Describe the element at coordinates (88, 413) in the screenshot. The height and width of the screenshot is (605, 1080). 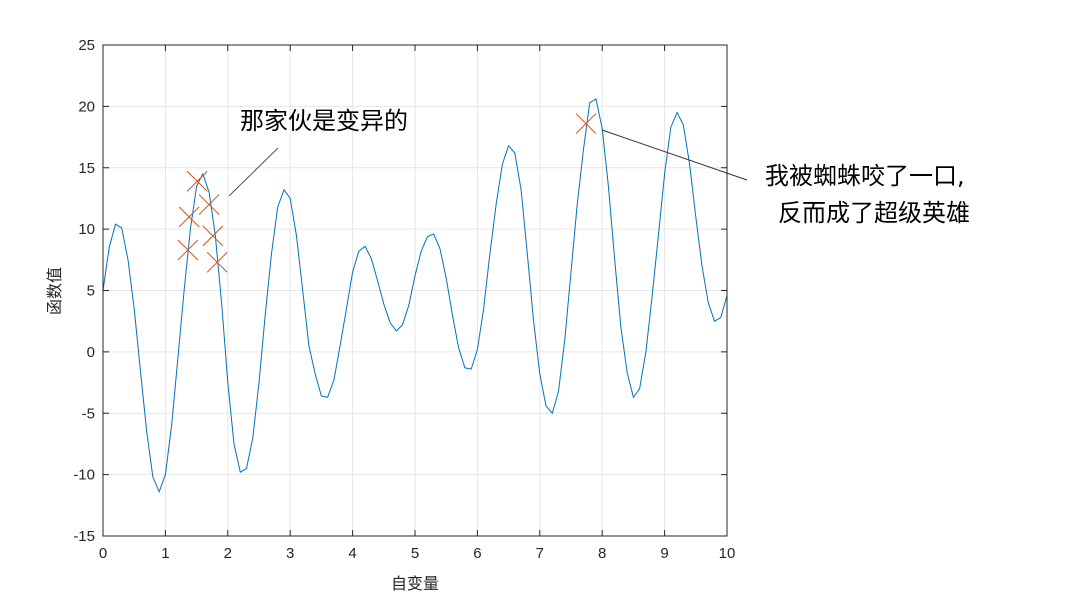
I see `y-tick-label: -5` at that location.